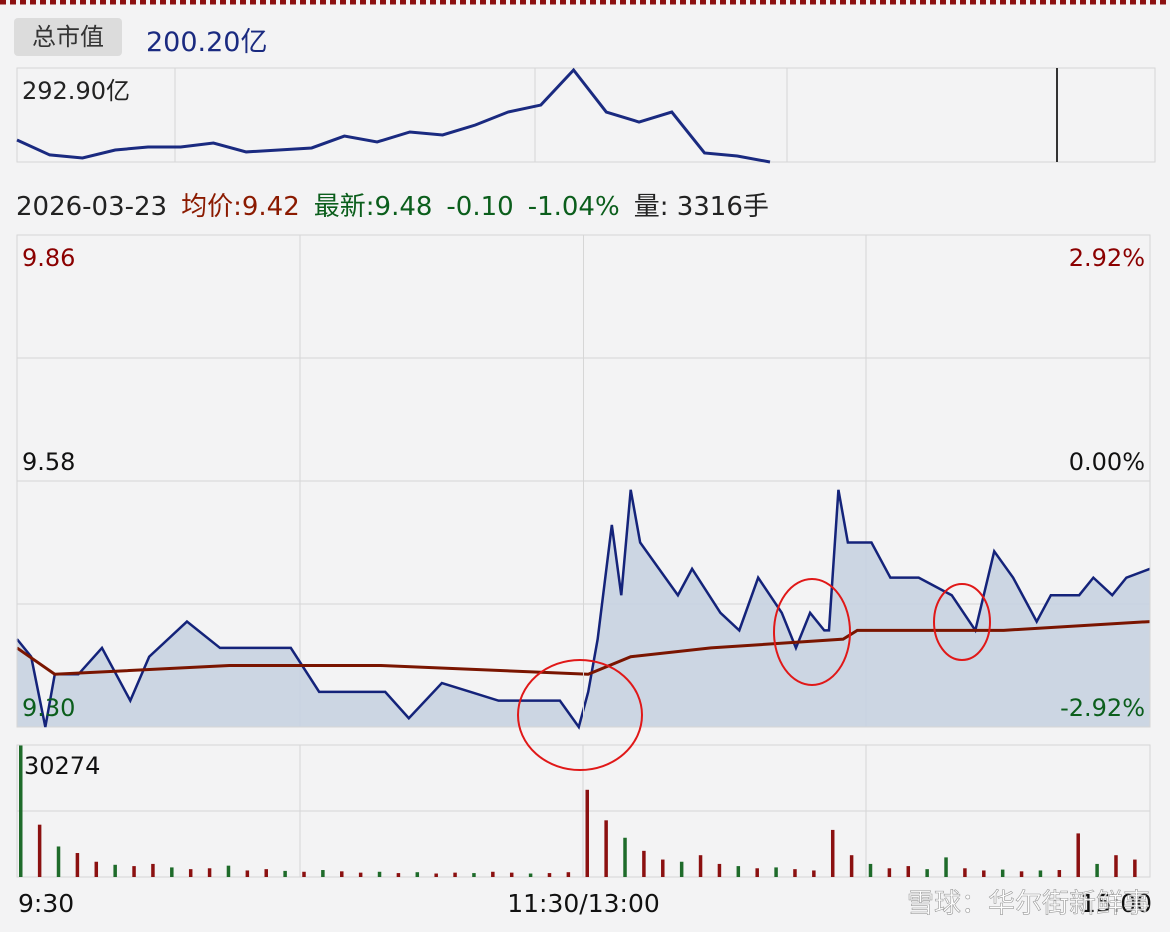 This screenshot has width=1170, height=932. Describe the element at coordinates (393, 115) in the screenshot. I see `market-cap-line` at that location.